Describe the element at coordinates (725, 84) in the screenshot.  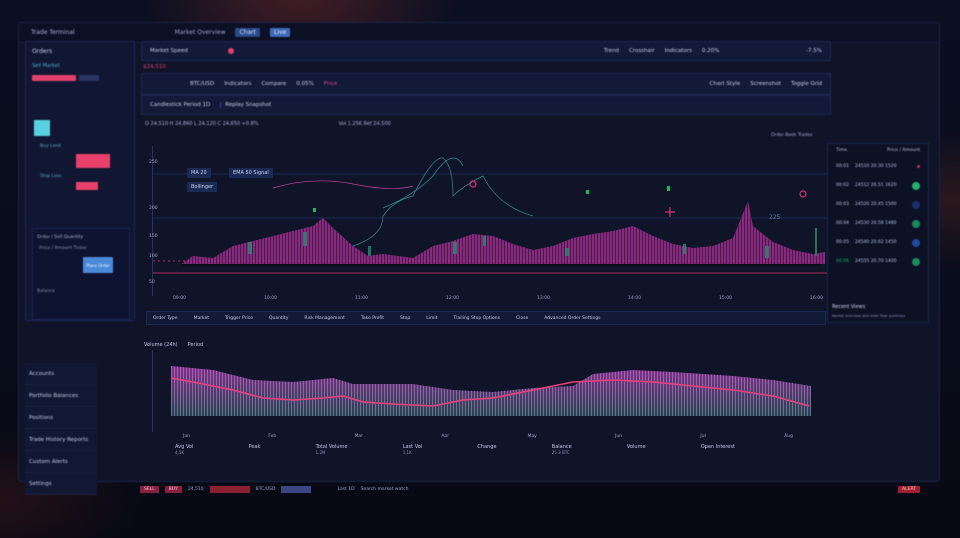
I see `chart-style-button: Chart Style` at that location.